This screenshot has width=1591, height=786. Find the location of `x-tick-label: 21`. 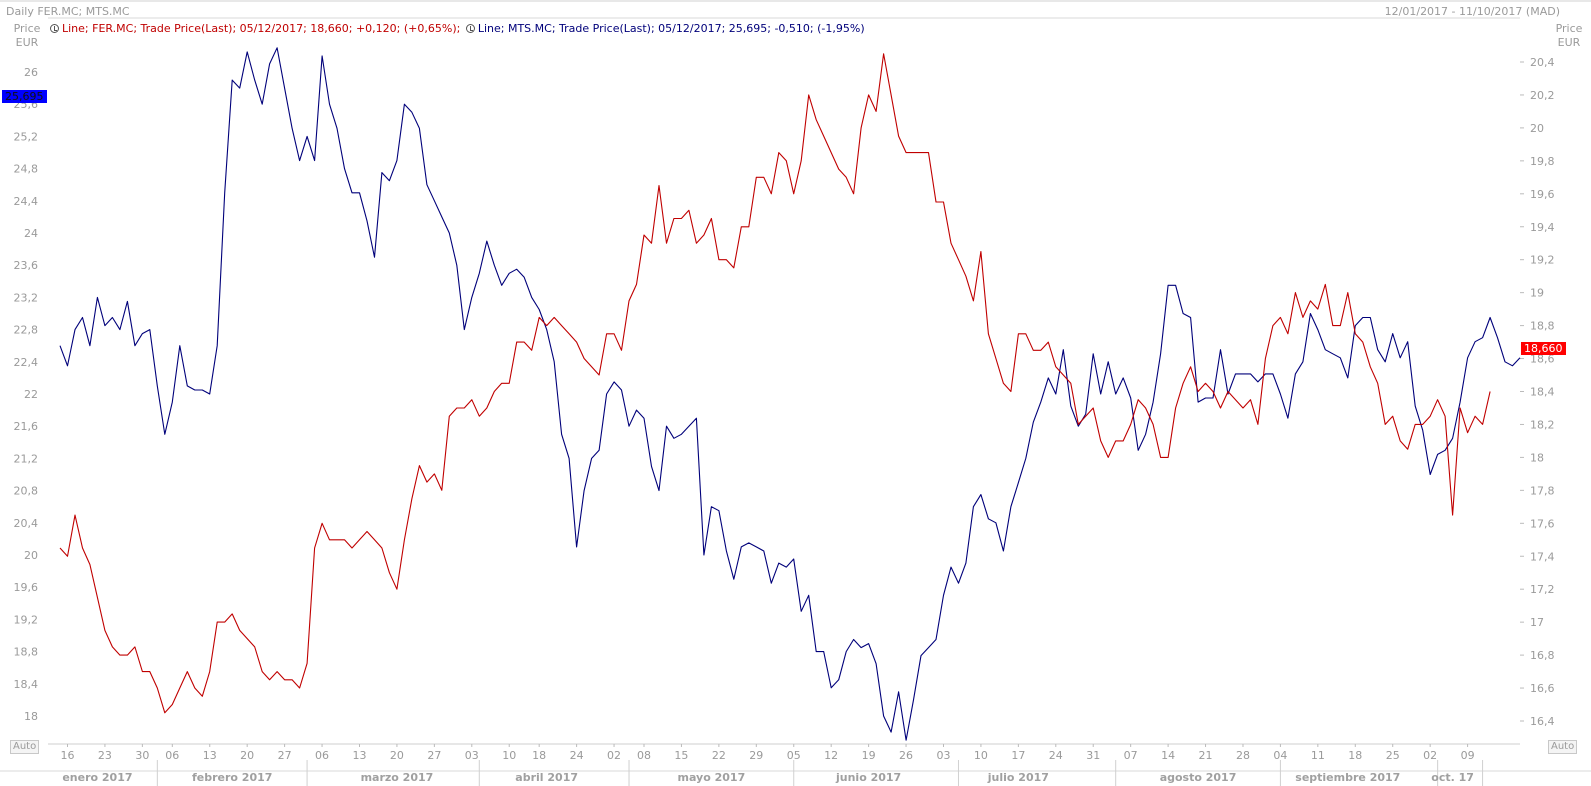

x-tick-label: 21 is located at coordinates (1206, 755).